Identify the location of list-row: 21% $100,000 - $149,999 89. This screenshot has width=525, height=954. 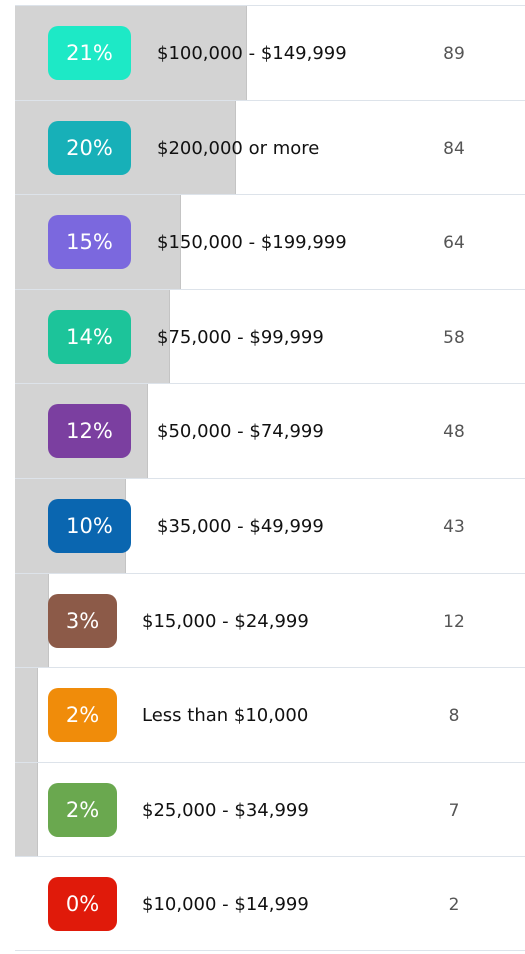
(270, 52).